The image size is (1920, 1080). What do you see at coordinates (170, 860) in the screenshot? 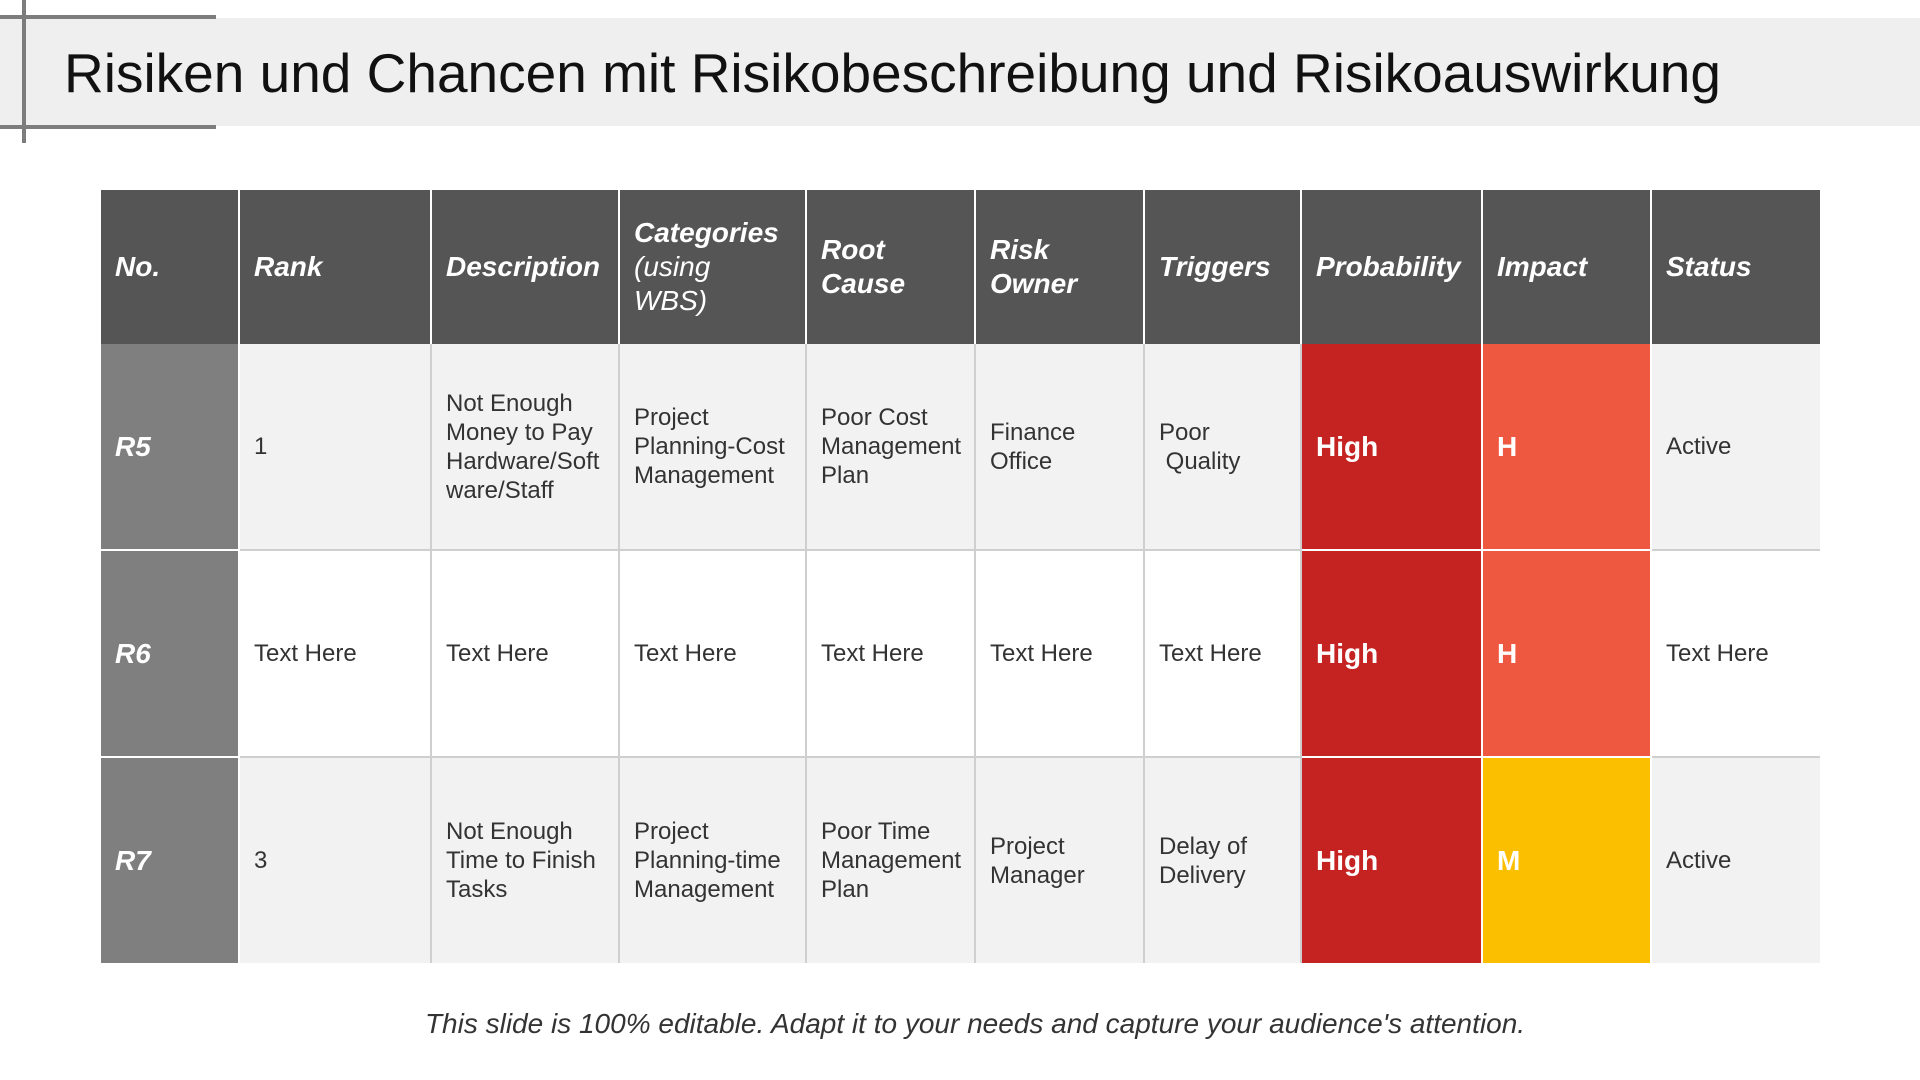
I see `row-number-cell: R7` at bounding box center [170, 860].